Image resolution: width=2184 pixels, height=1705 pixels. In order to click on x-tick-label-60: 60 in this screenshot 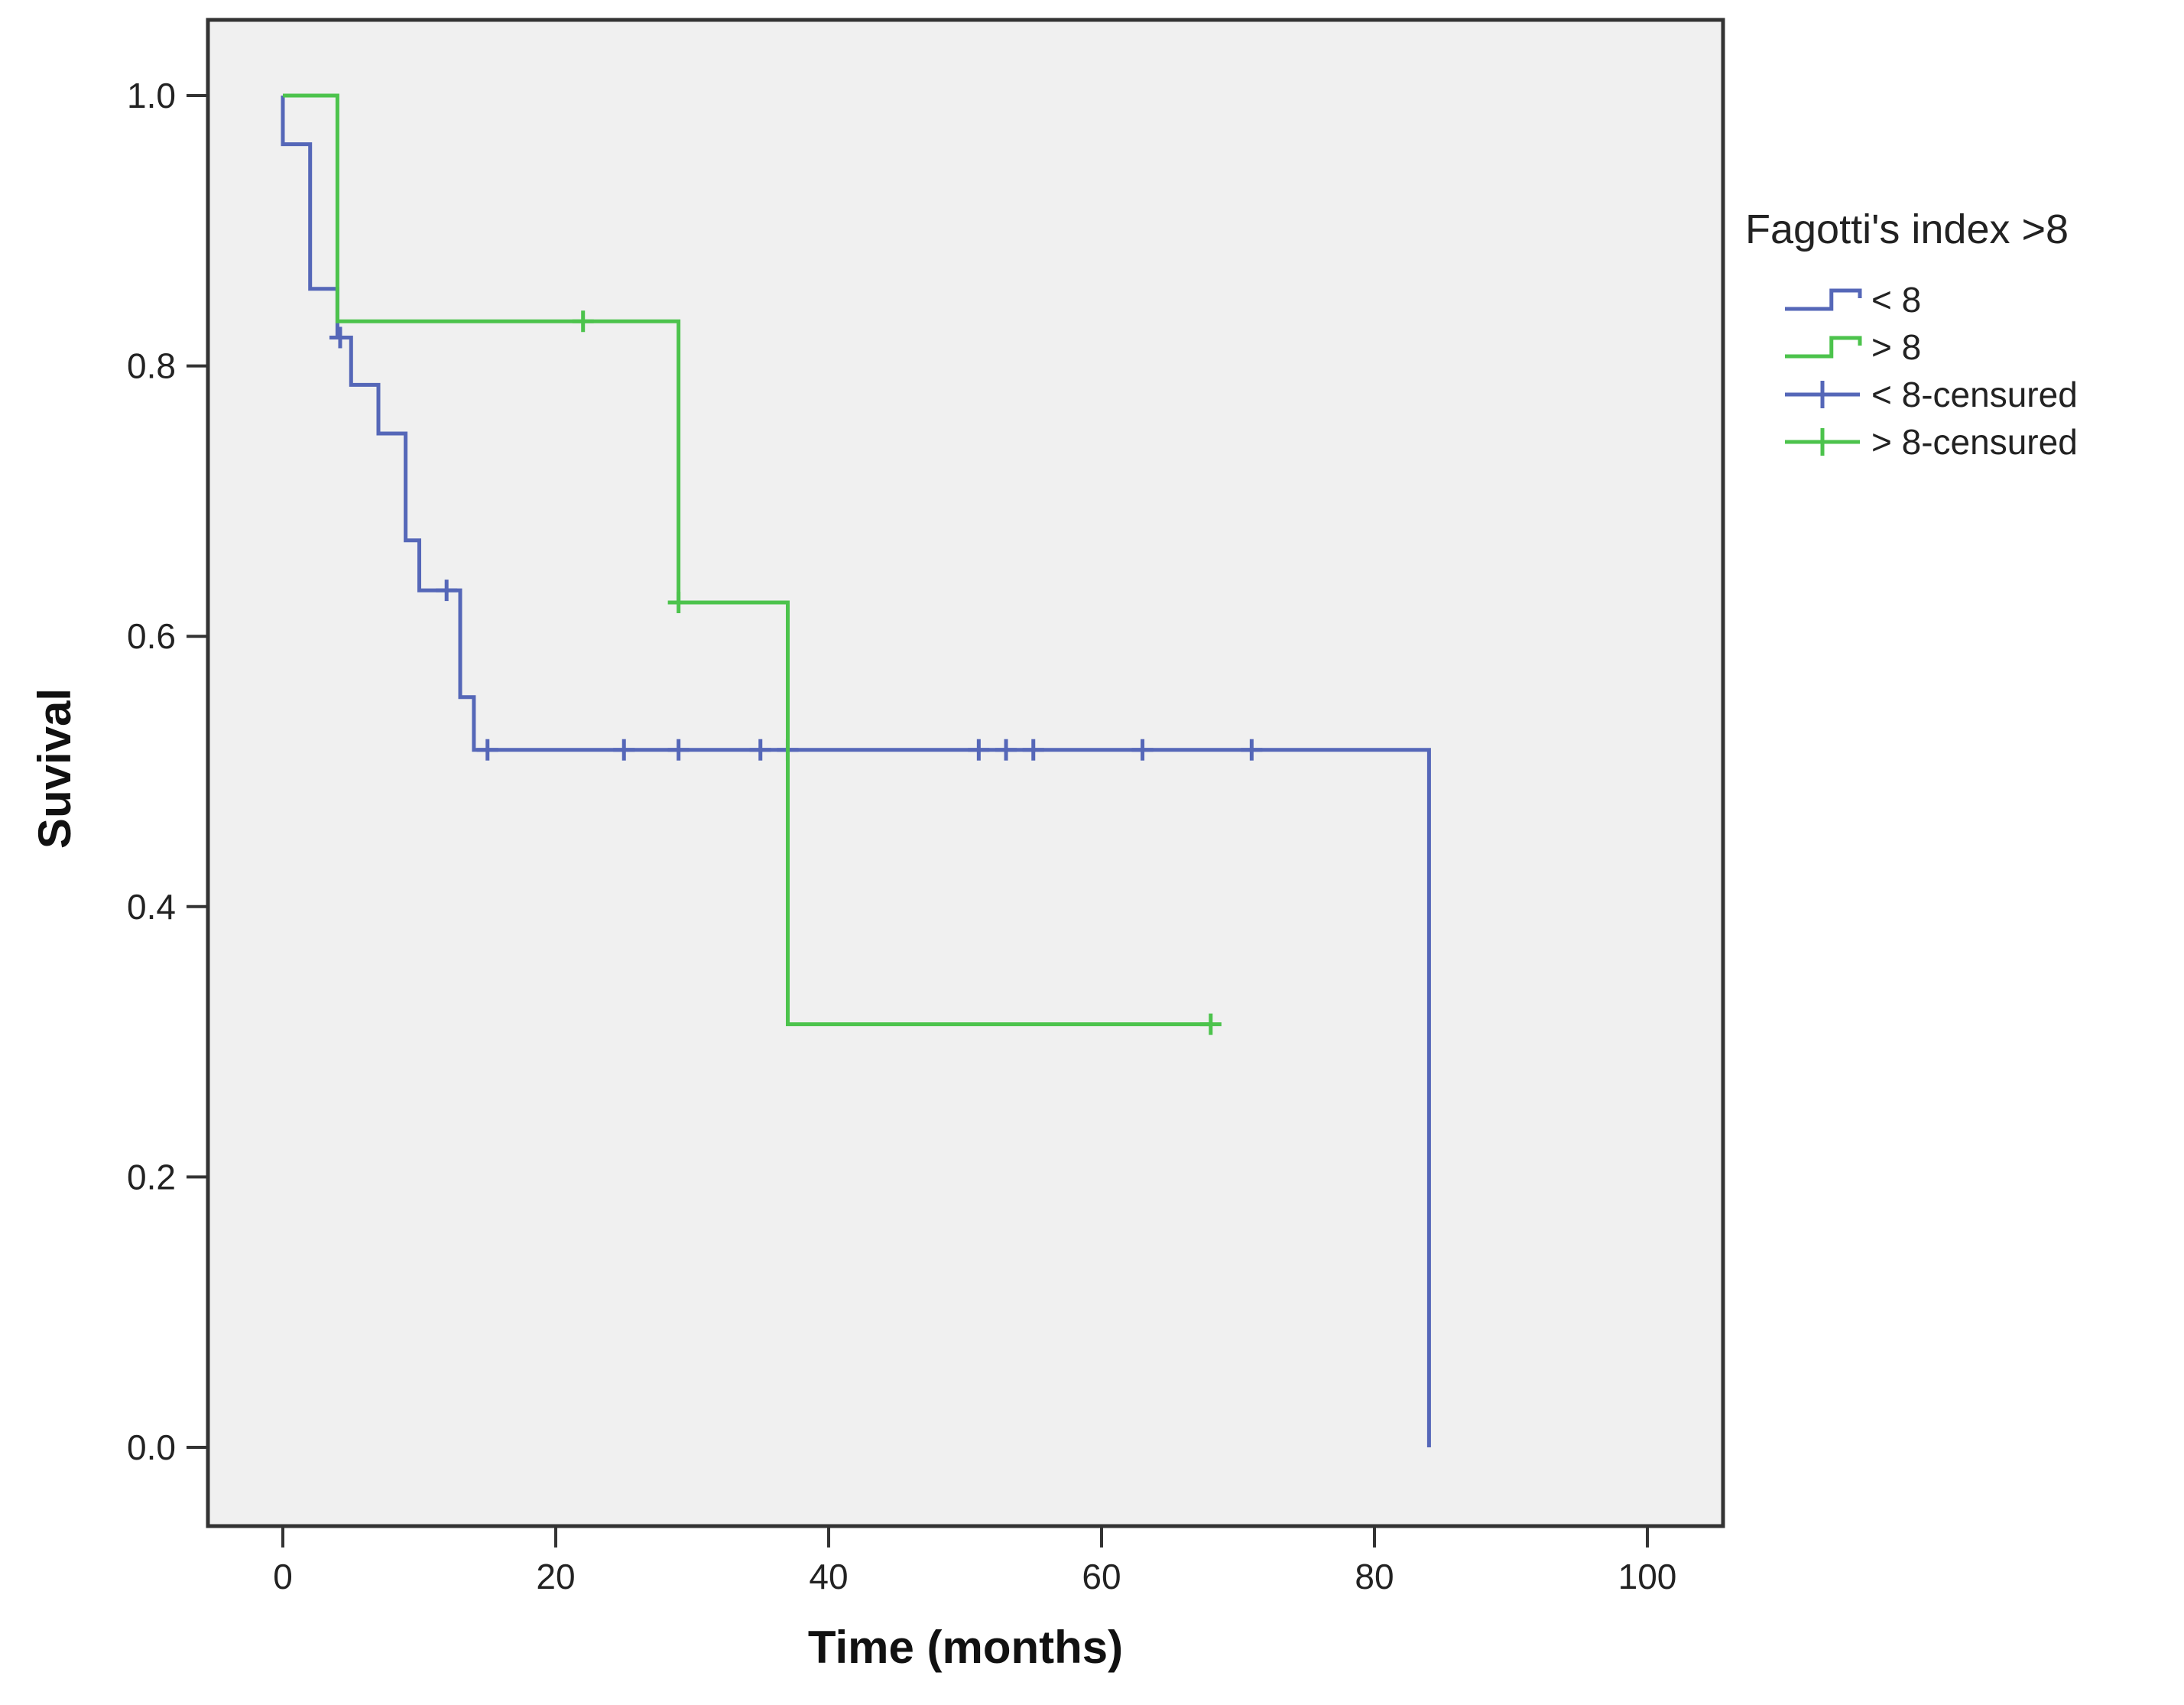, I will do `click(1101, 1576)`.